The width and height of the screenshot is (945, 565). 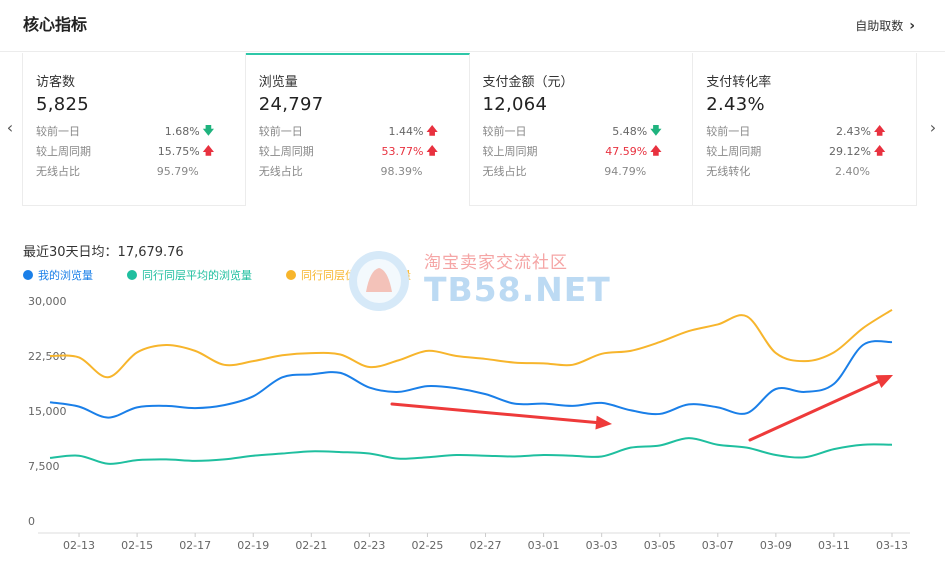 I want to click on row-pct-value: 94.79%, so click(x=625, y=171).